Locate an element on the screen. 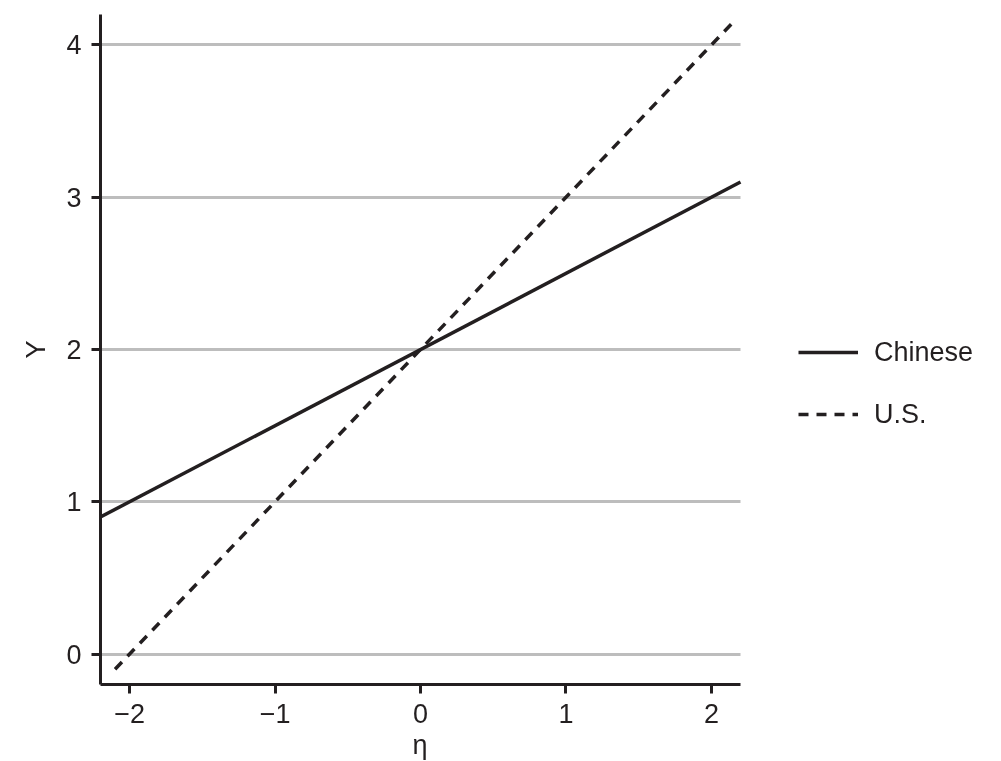  y-tick-label: 2 is located at coordinates (74, 350).